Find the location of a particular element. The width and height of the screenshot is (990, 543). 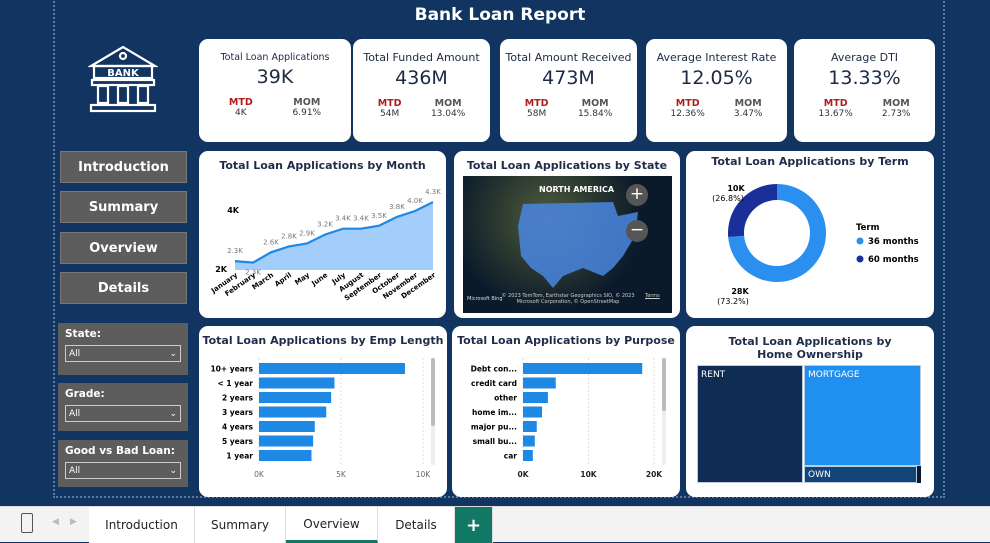

tab-details: Details is located at coordinates (416, 525).